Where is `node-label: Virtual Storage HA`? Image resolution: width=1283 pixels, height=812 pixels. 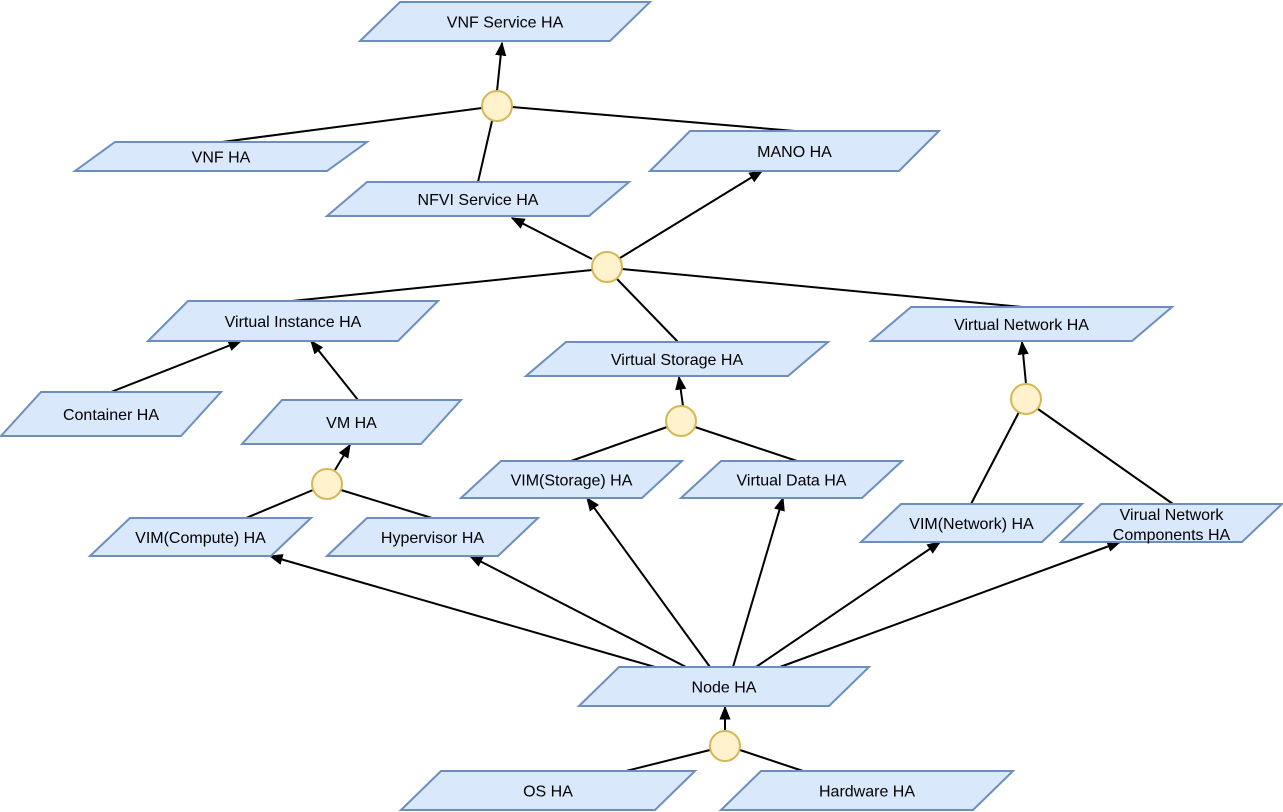
node-label: Virtual Storage HA is located at coordinates (677, 360).